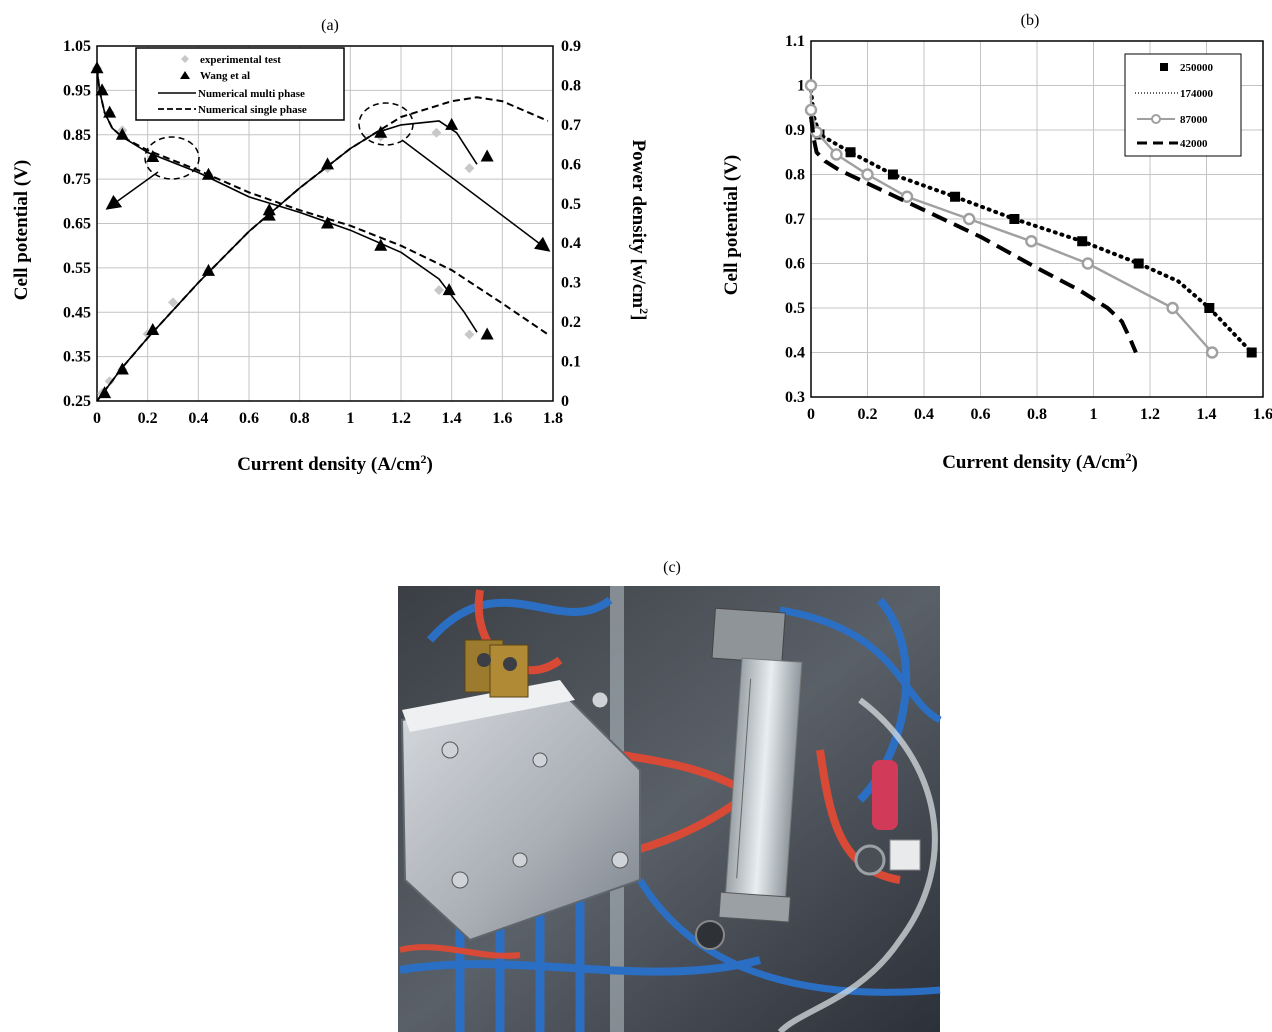  I want to click on chart-a-x-tick-label: 1, so click(350, 418).